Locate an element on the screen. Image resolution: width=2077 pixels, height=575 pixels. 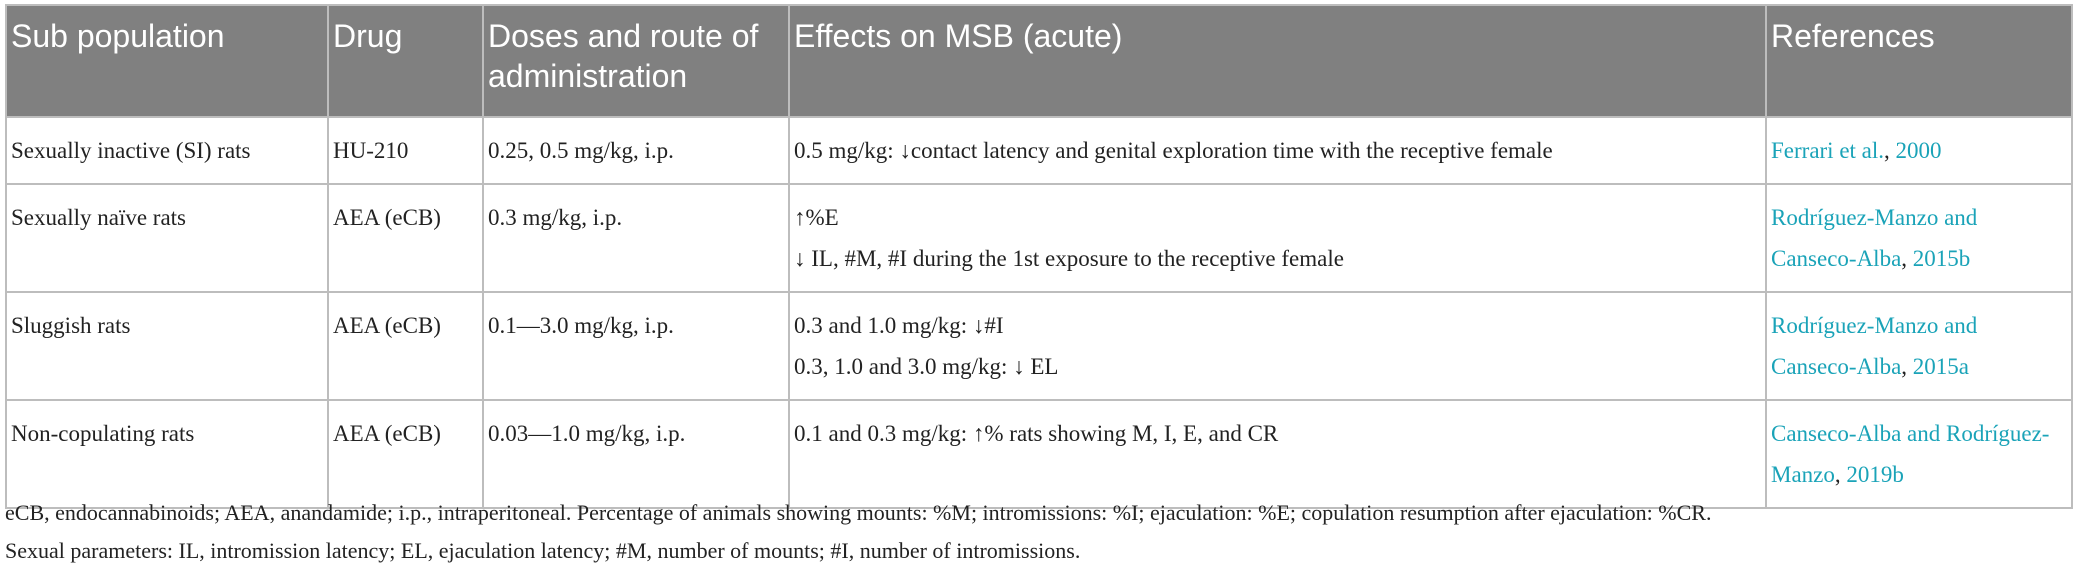
header-cell: Sub population is located at coordinates (167, 61).